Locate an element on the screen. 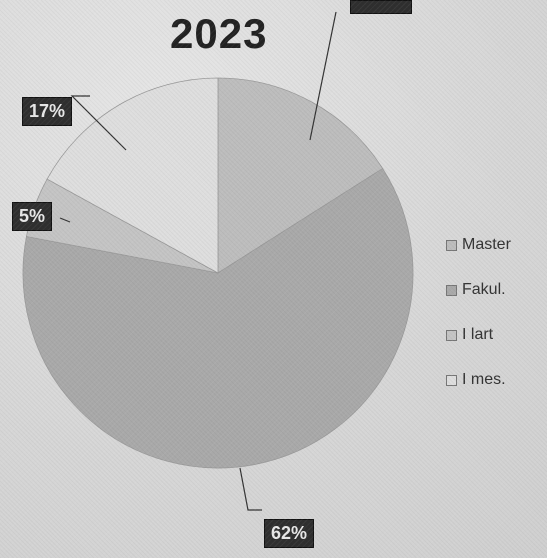 This screenshot has height=558, width=547. legend-swatch-fakul is located at coordinates (451, 290).